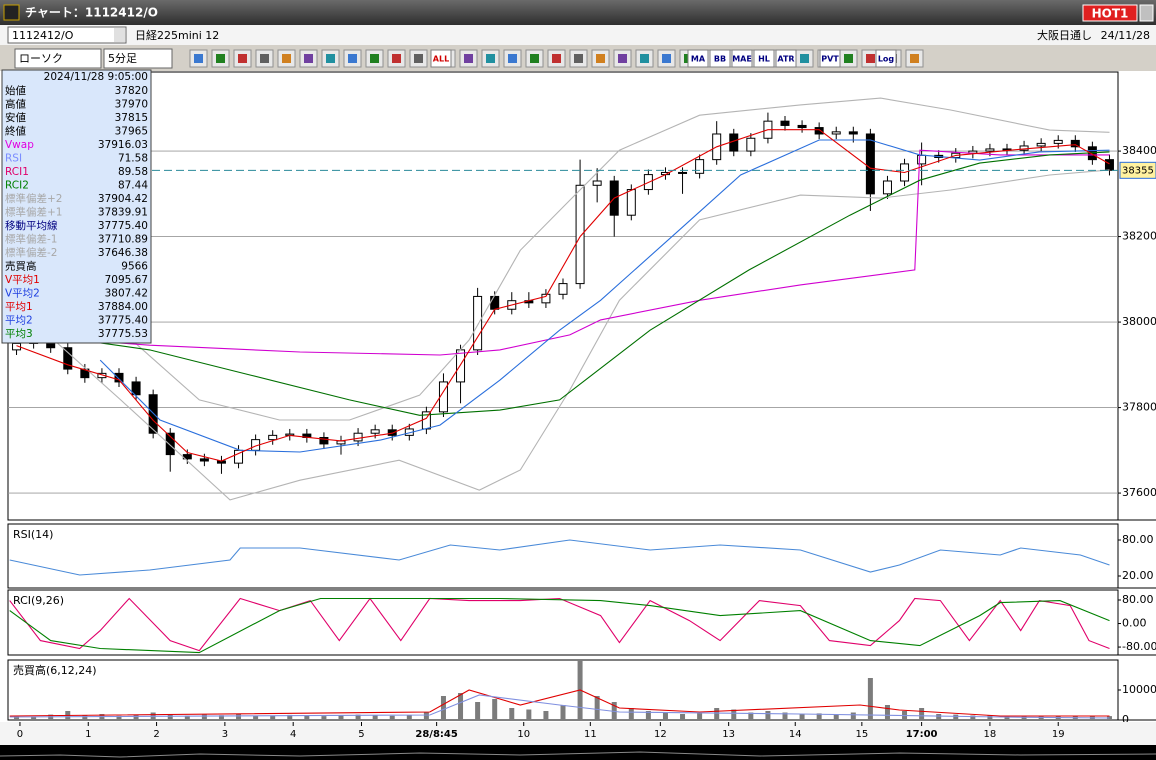 The height and width of the screenshot is (760, 1156). What do you see at coordinates (133, 159) in the screenshot?
I see `info-value: 71.58` at bounding box center [133, 159].